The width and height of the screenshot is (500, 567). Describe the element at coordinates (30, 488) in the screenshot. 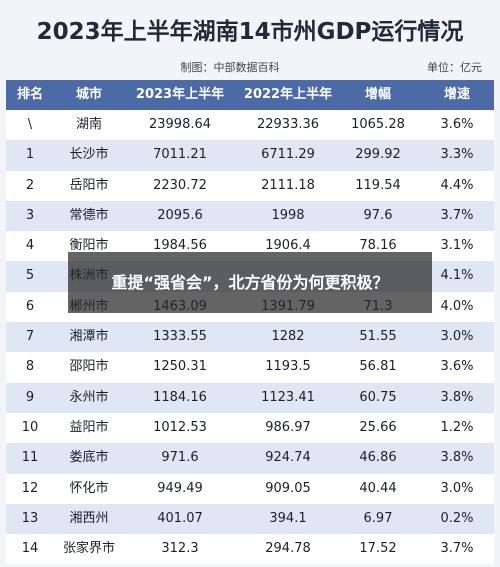

I see `table-cell: 12` at that location.